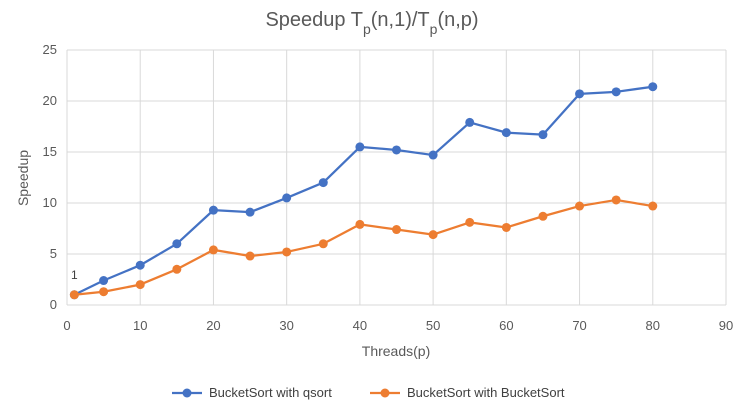  Describe the element at coordinates (314, 20) in the screenshot. I see `chart-title-part: Speedup T` at that location.